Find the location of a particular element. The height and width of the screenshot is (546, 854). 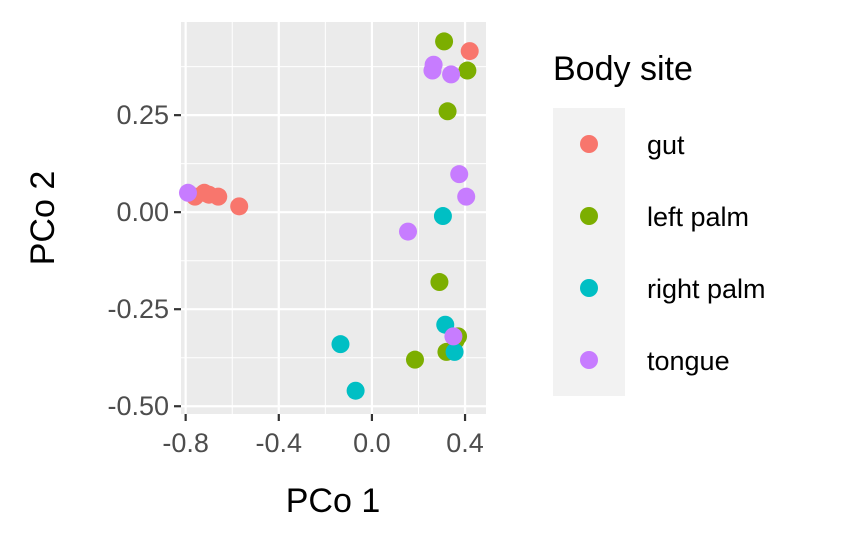

x-axis-title: PCo 1 is located at coordinates (333, 501).